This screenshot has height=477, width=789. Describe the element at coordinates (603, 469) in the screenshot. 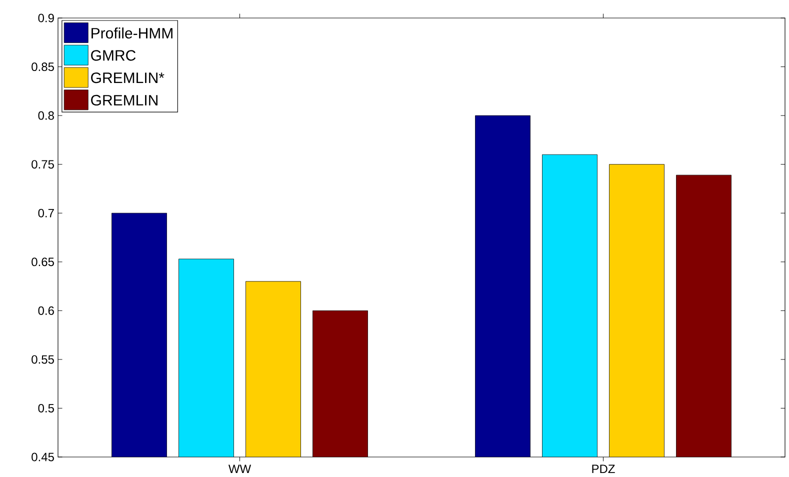

I see `x-tick-label: PDZ` at that location.